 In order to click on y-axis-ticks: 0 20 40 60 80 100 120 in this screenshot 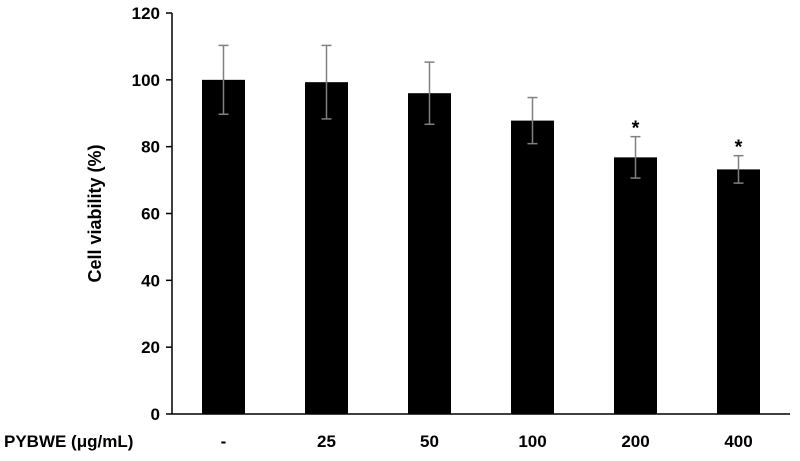, I will do `click(152, 214)`.